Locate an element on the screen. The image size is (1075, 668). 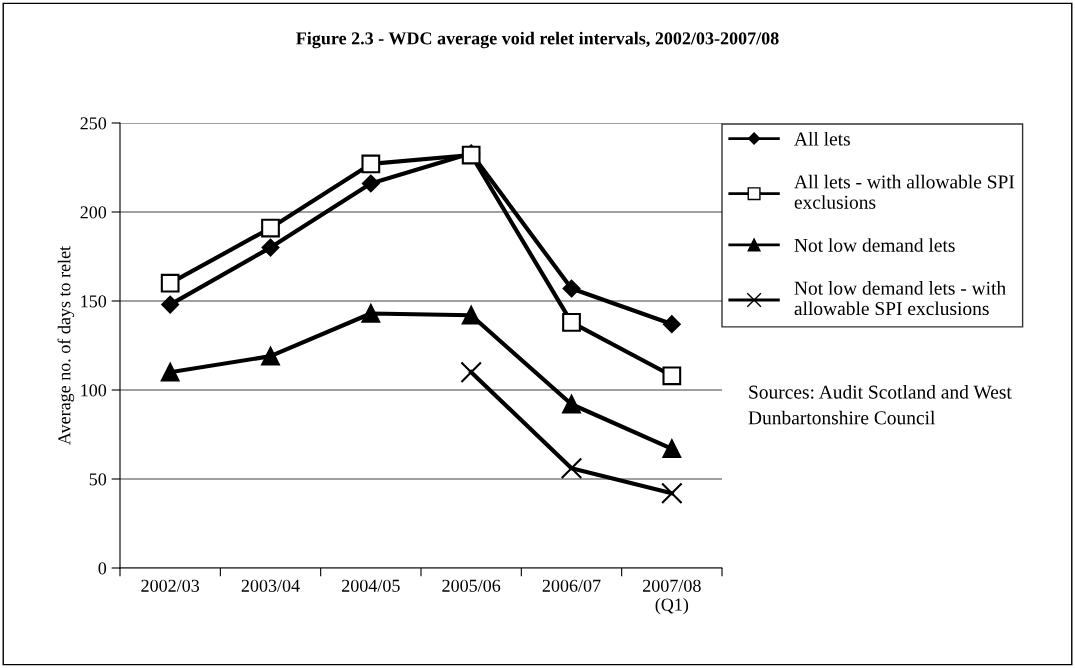
legend-label: All lets - with allowable SPI exclusions is located at coordinates (904, 191).